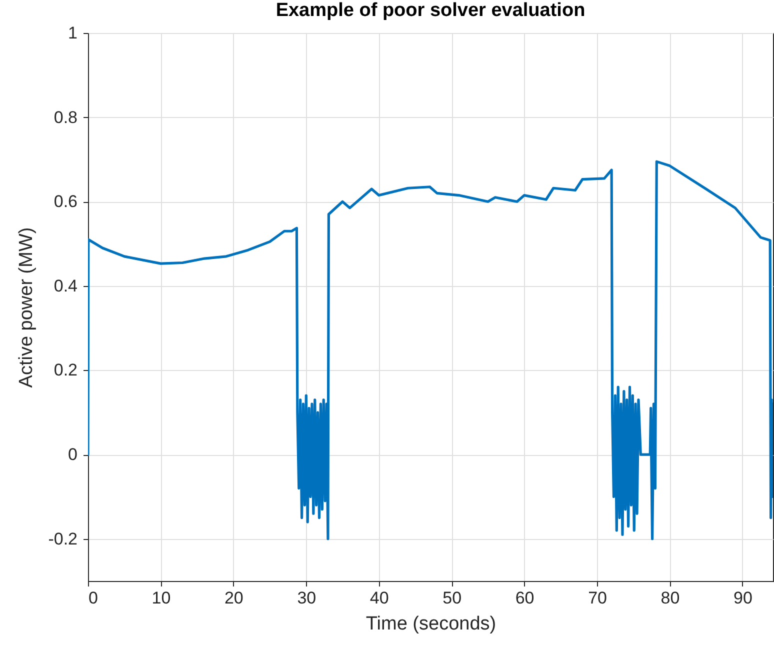 This screenshot has height=653, width=774. What do you see at coordinates (66, 202) in the screenshot?
I see `y-tick-label: 0.6` at bounding box center [66, 202].